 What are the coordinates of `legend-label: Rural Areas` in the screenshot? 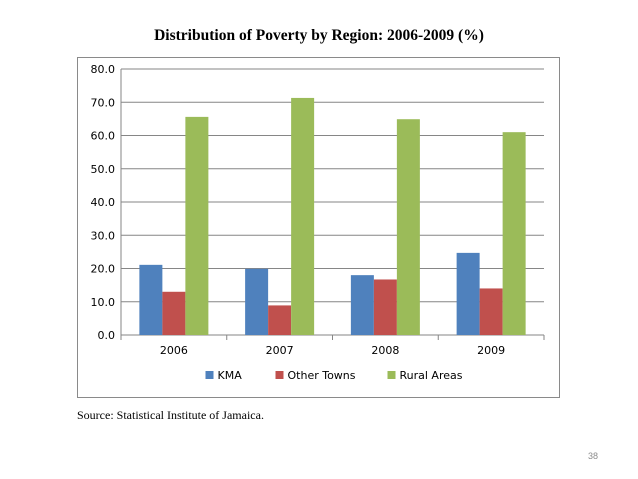 It's located at (431, 375).